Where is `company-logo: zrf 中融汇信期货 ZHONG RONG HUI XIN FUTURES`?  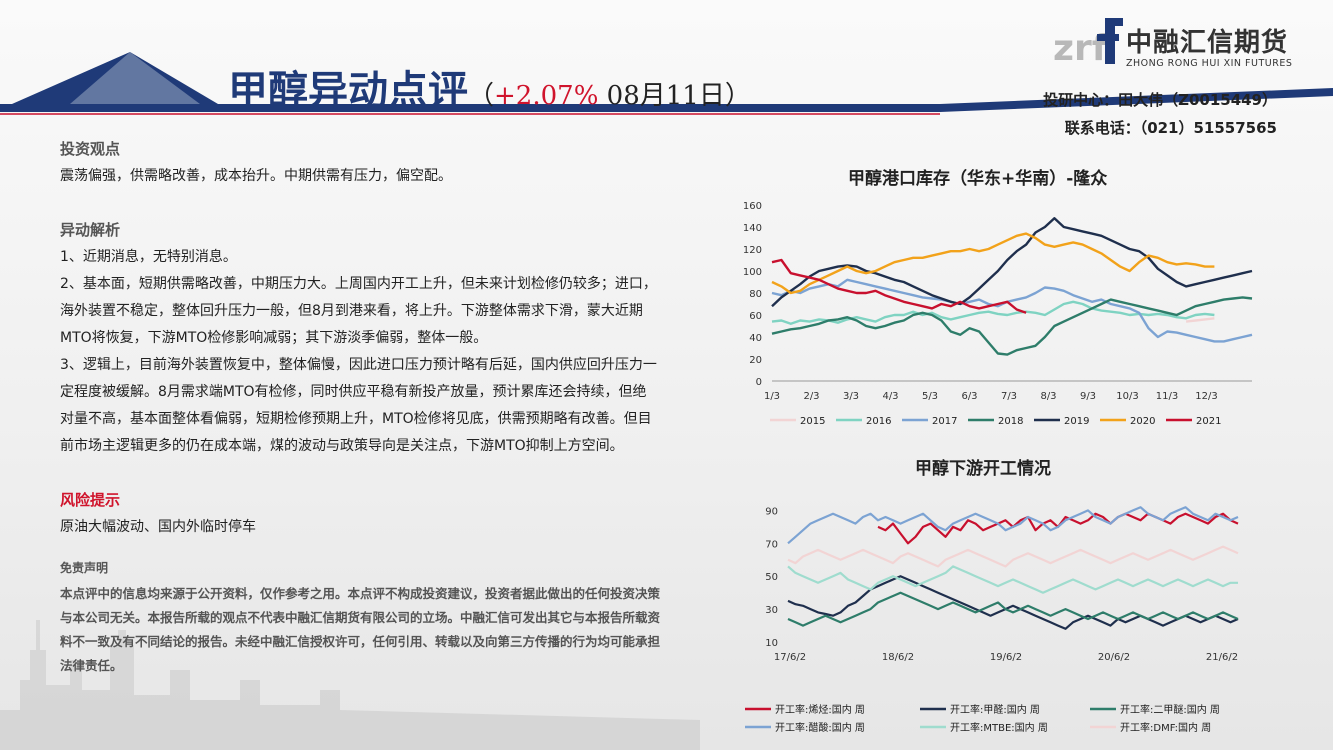 company-logo: zrf 中融汇信期货 ZHONG RONG HUI XIN FUTURES is located at coordinates (1163, 44).